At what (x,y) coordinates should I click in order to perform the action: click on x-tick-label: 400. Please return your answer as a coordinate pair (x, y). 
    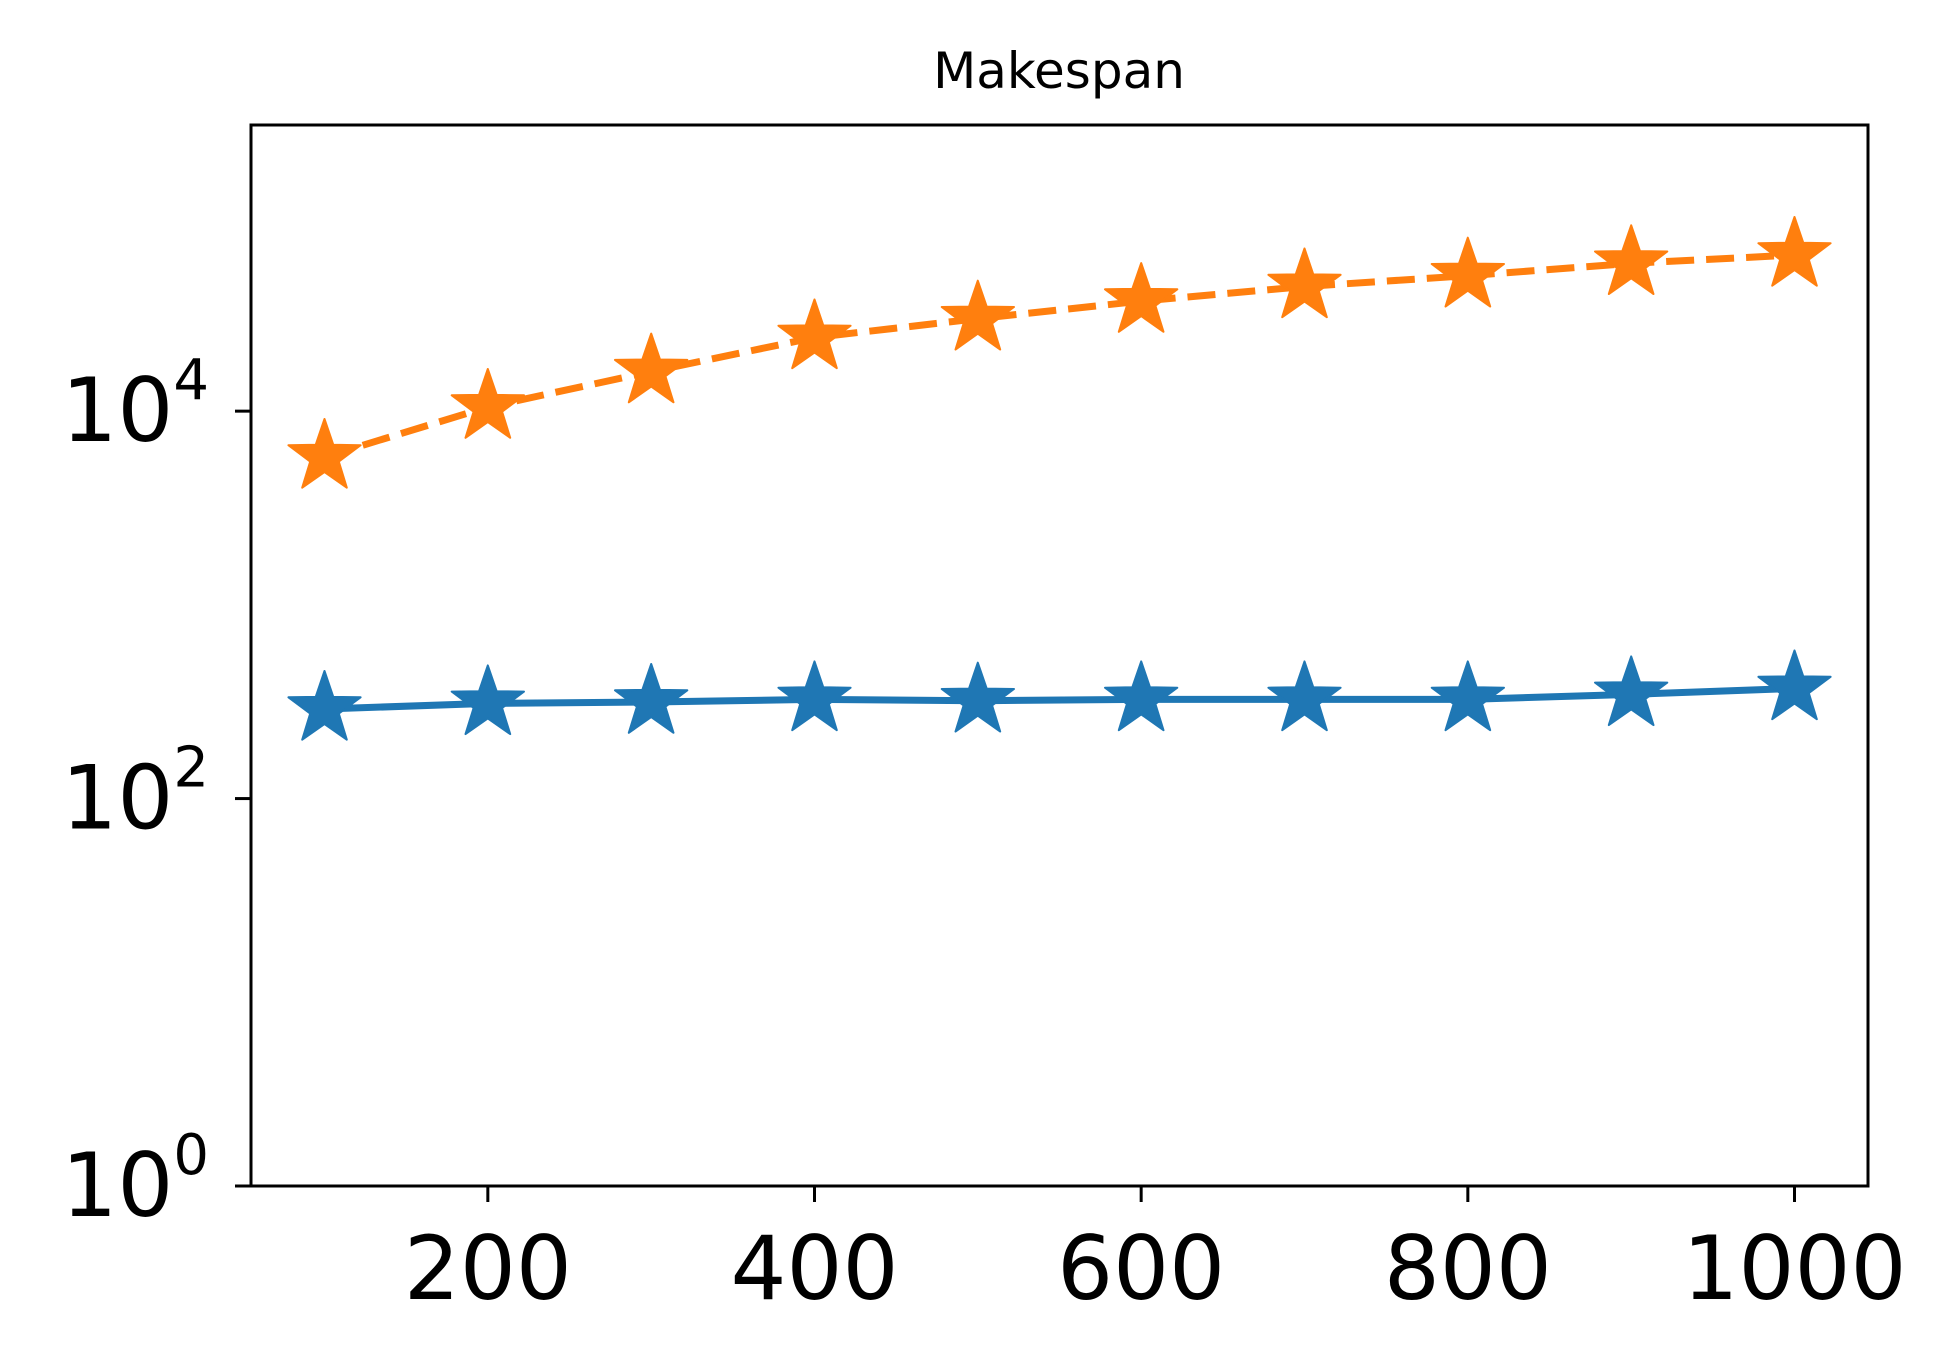
    Looking at the image, I should click on (815, 1268).